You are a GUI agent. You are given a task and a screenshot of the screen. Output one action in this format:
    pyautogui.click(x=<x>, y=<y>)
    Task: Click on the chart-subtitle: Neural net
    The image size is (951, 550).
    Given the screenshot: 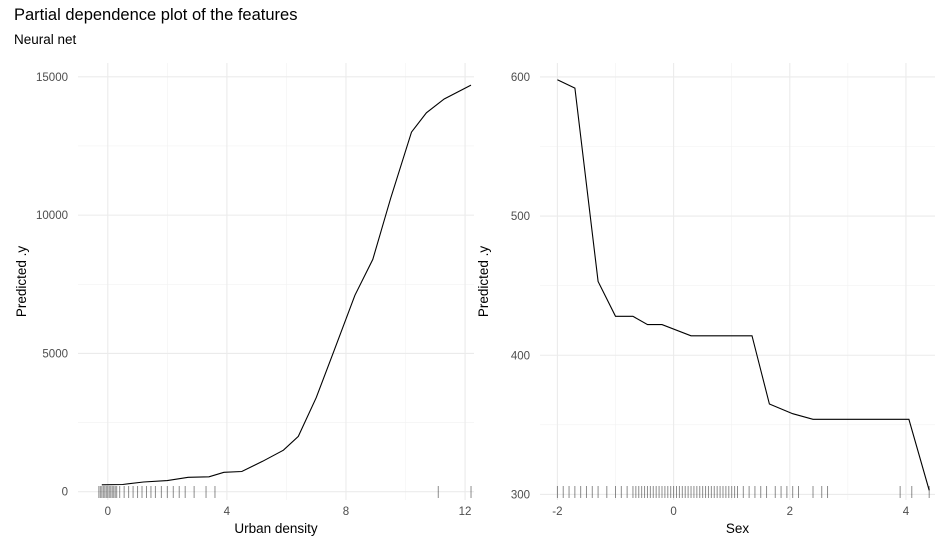 What is the action you would take?
    pyautogui.click(x=45, y=39)
    